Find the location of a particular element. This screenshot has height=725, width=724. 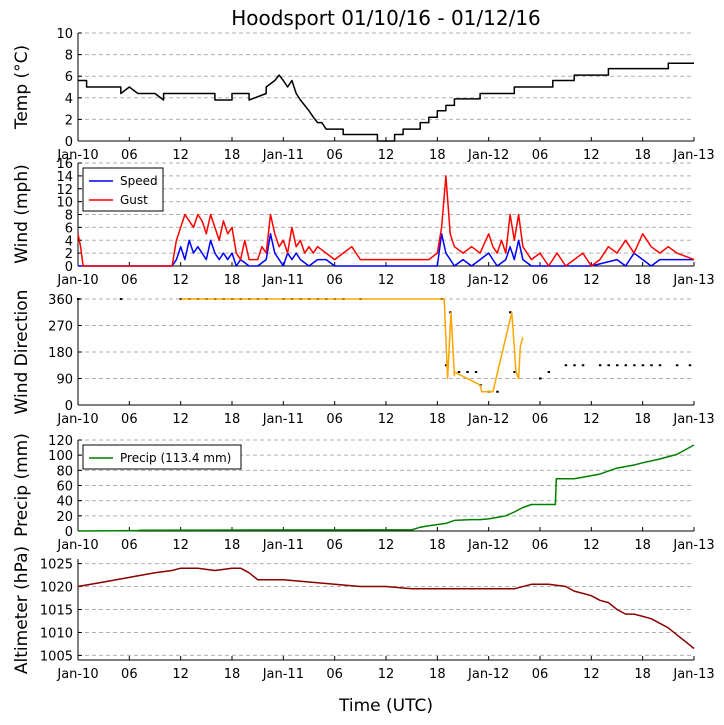

altimeter-ylabel: Altimeter (hPa) is located at coordinates (22, 610).